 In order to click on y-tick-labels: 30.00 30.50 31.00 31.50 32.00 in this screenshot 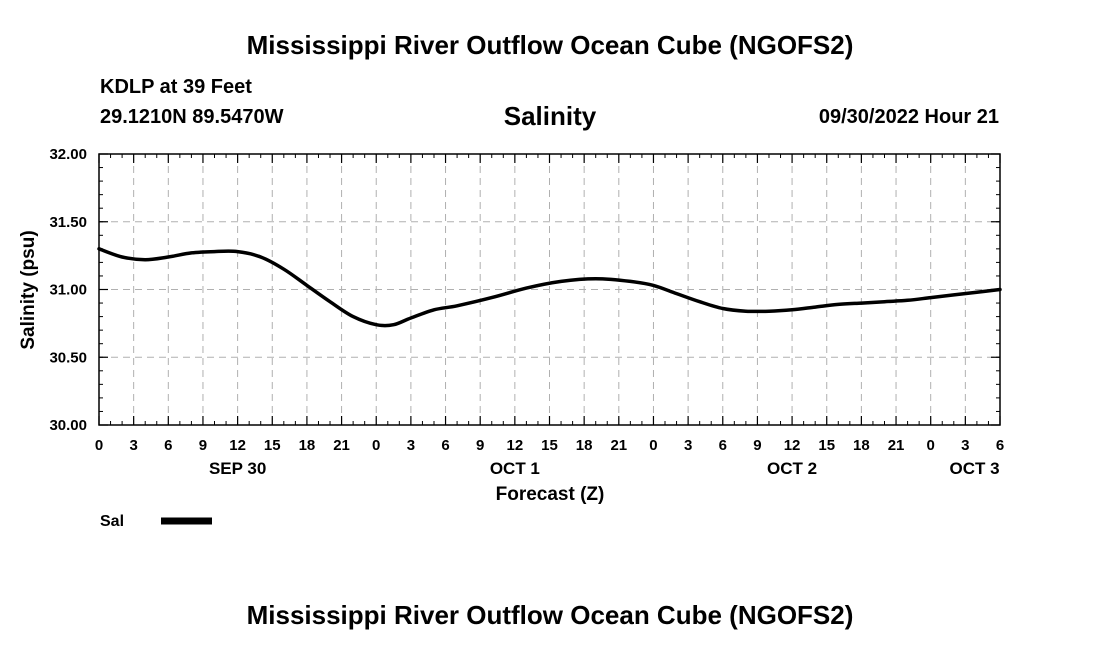, I will do `click(68, 290)`.